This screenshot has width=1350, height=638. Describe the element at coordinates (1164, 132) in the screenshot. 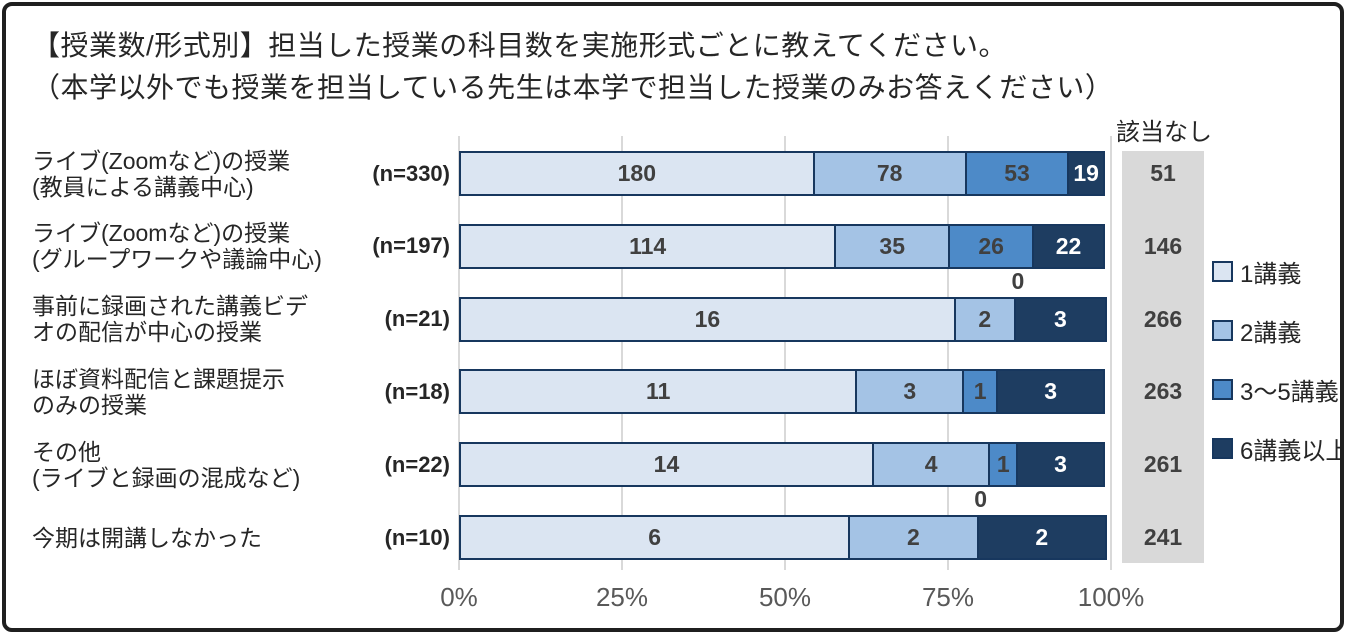

I see `not-applicable-header: 該当なし` at that location.